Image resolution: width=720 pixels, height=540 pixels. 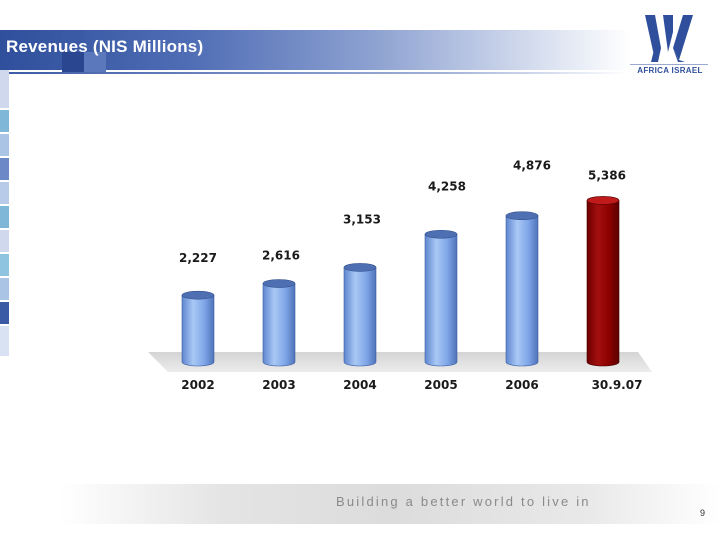 I want to click on bar-2006, so click(x=522, y=289).